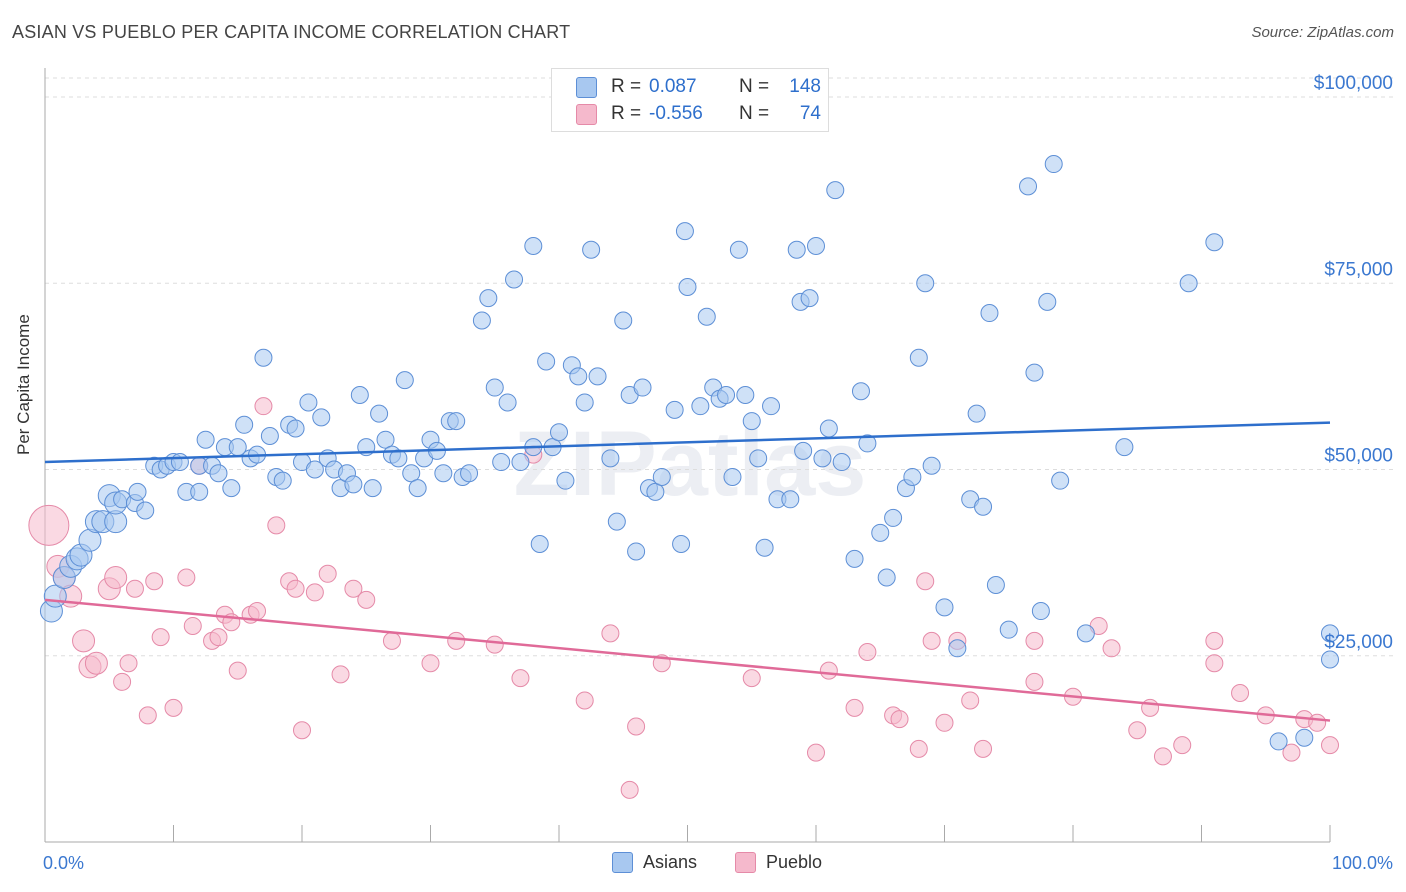 This screenshot has height=892, width=1406. What do you see at coordinates (676, 113) in the screenshot?
I see `r-value: -0.556` at bounding box center [676, 113].